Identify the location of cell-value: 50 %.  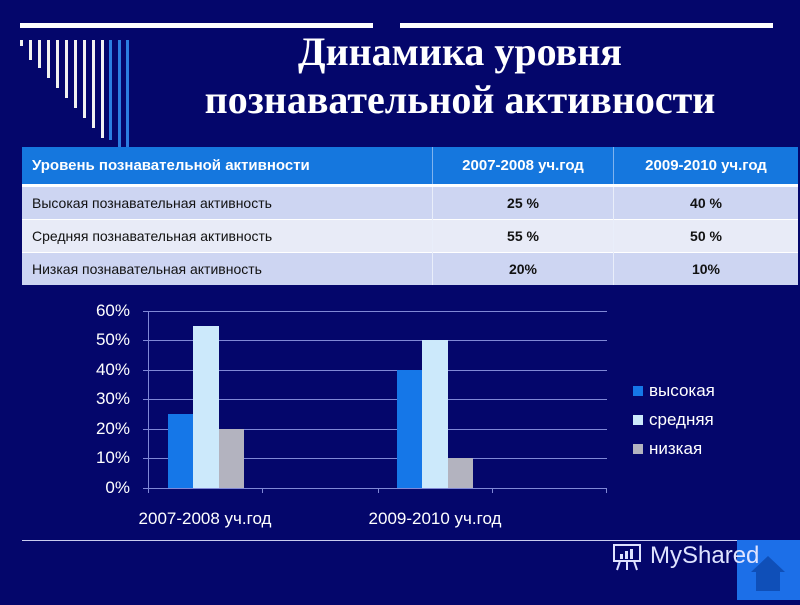
(705, 236).